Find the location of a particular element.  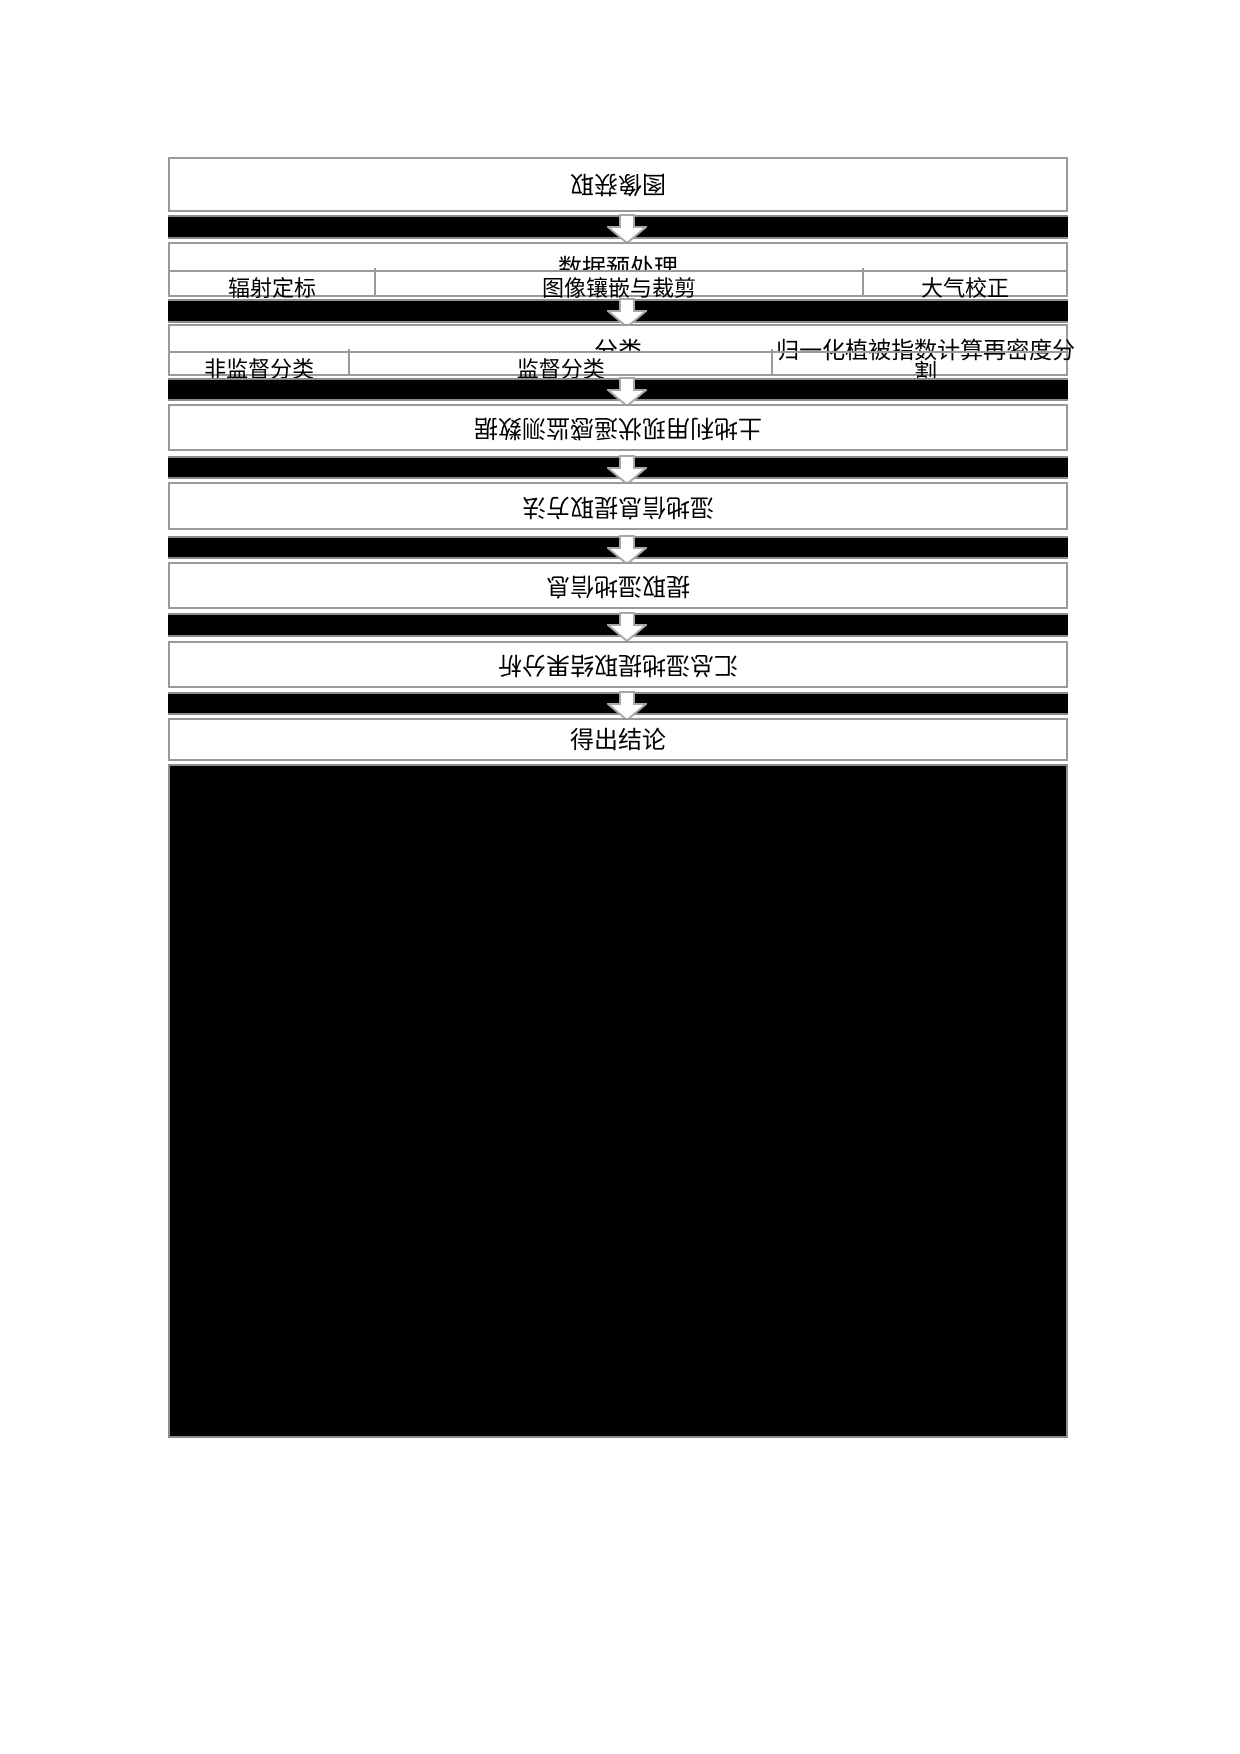

cell-radiometric-calibration: 辐射定标 is located at coordinates (272, 288).